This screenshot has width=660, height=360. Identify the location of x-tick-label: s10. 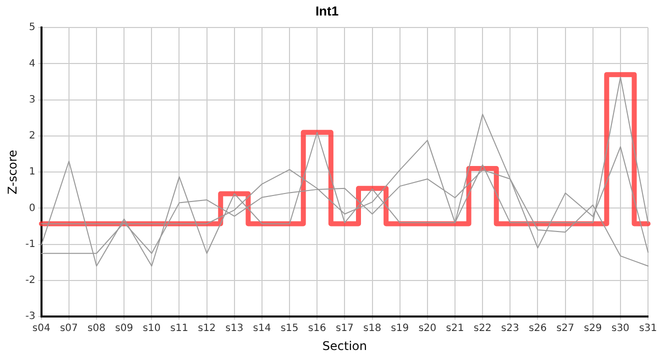
(151, 328).